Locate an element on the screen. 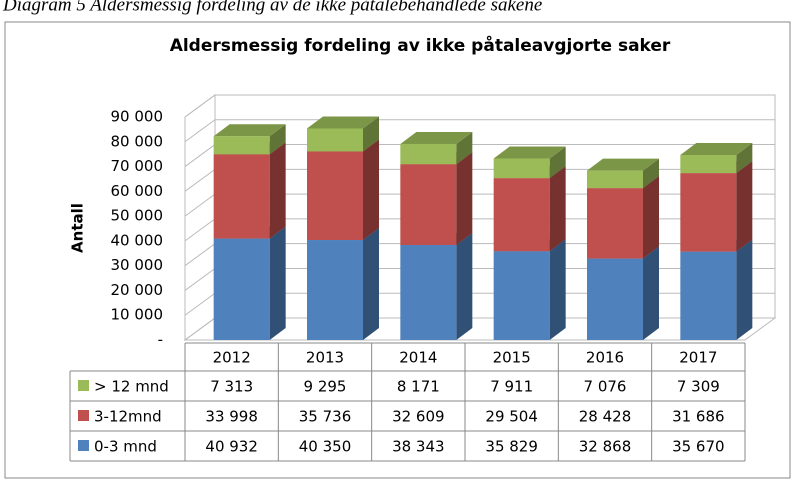  table-value: 40 932 is located at coordinates (231, 447).